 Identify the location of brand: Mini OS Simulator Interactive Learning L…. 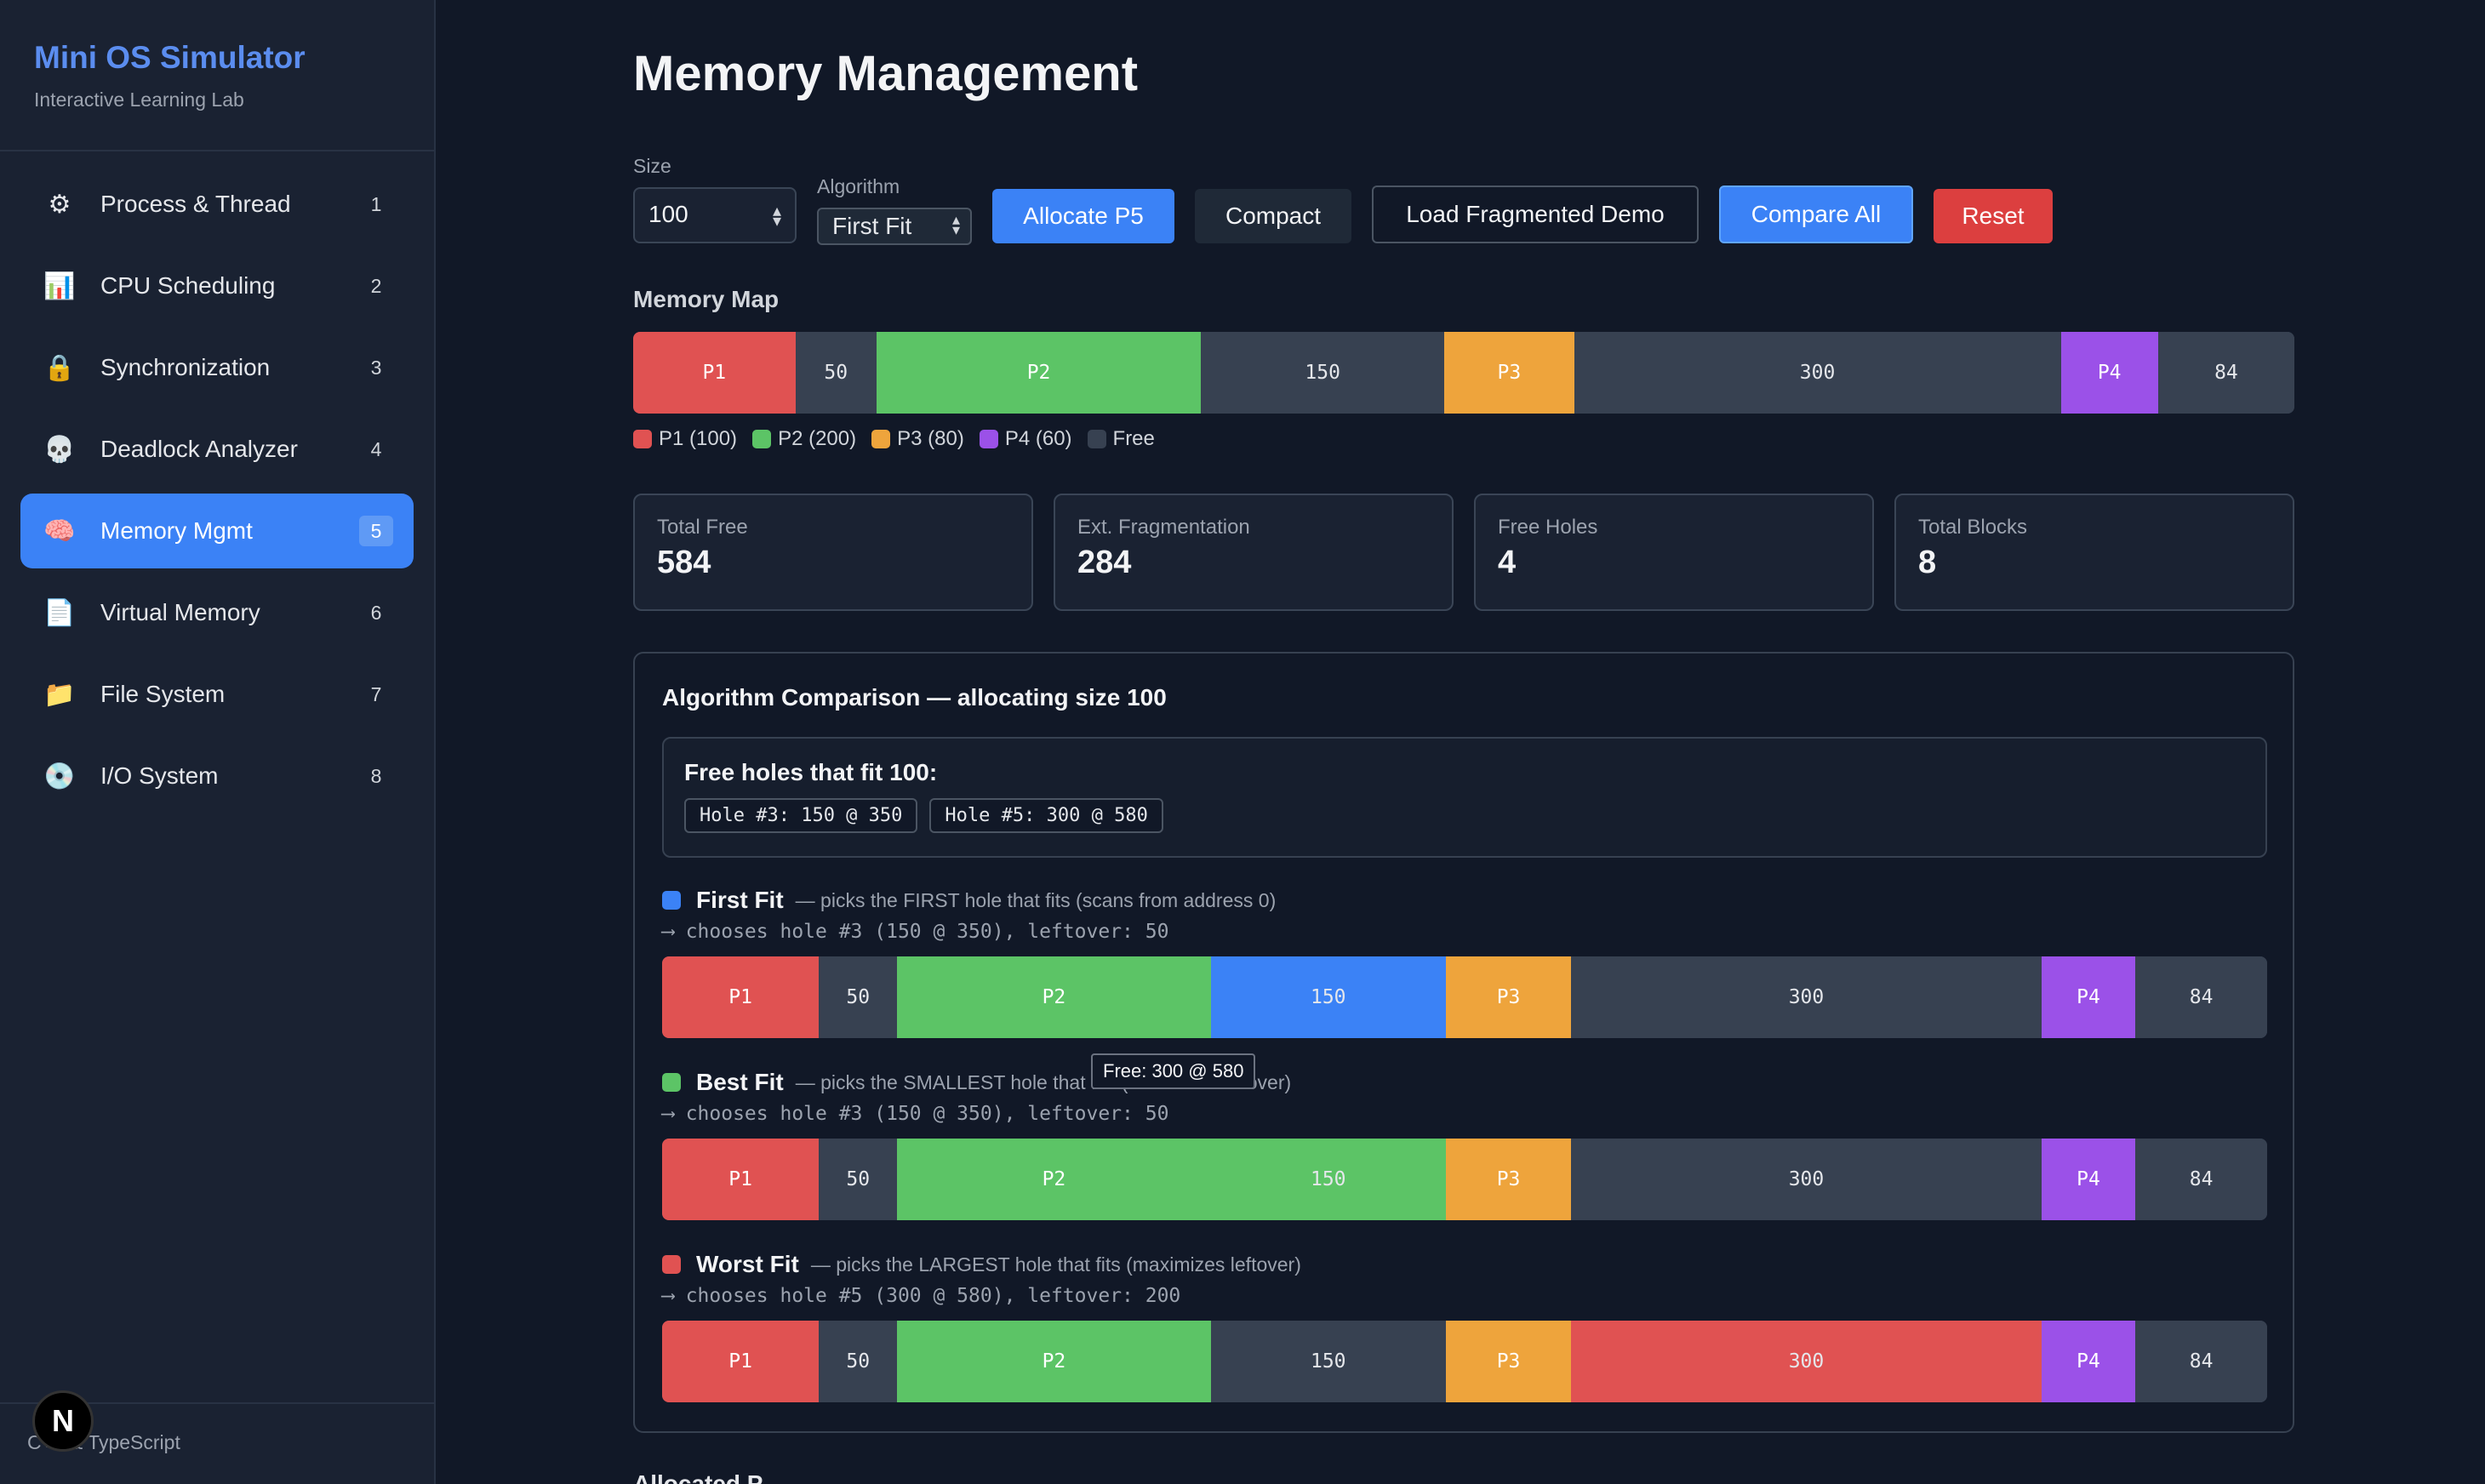
(217, 75).